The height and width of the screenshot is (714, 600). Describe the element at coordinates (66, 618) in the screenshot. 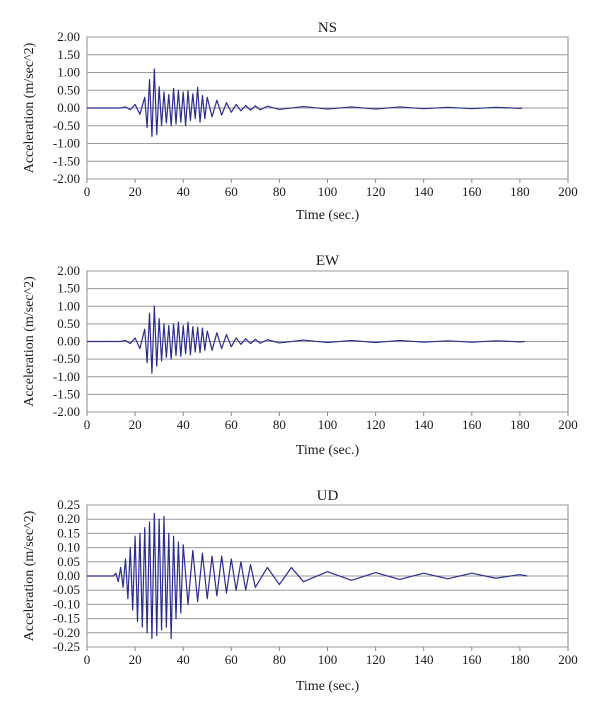

I see `y-tick-label: -0.15` at that location.